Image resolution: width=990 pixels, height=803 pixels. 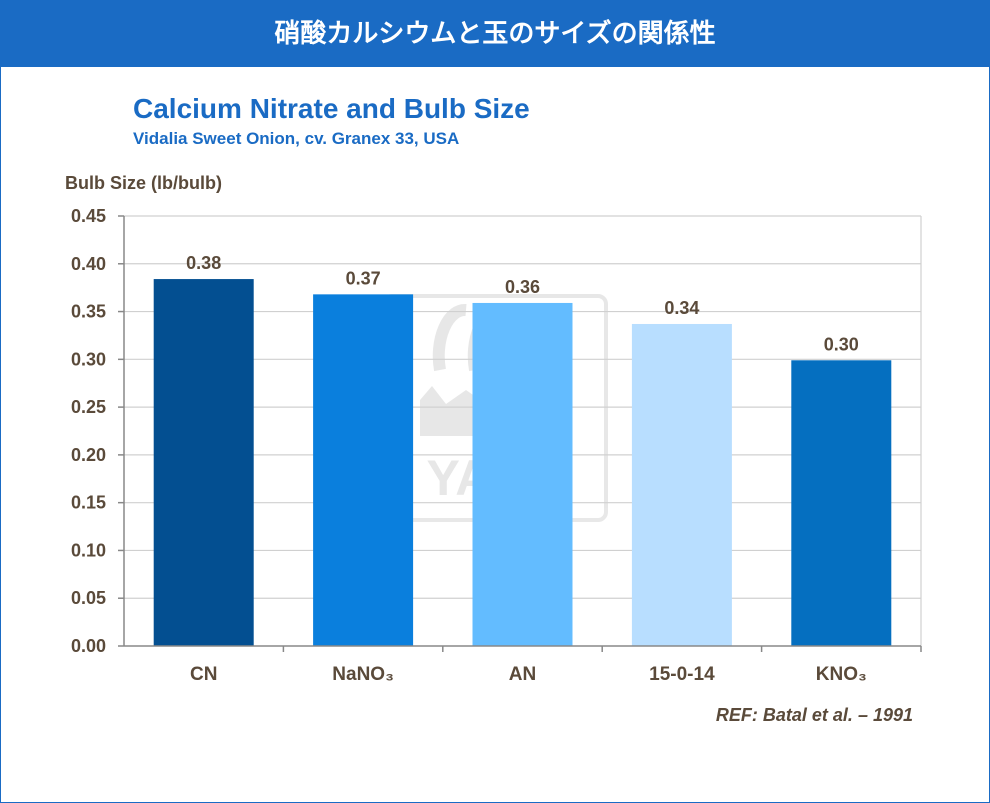 I want to click on y-tick-label: 0.25, so click(x=88, y=407).